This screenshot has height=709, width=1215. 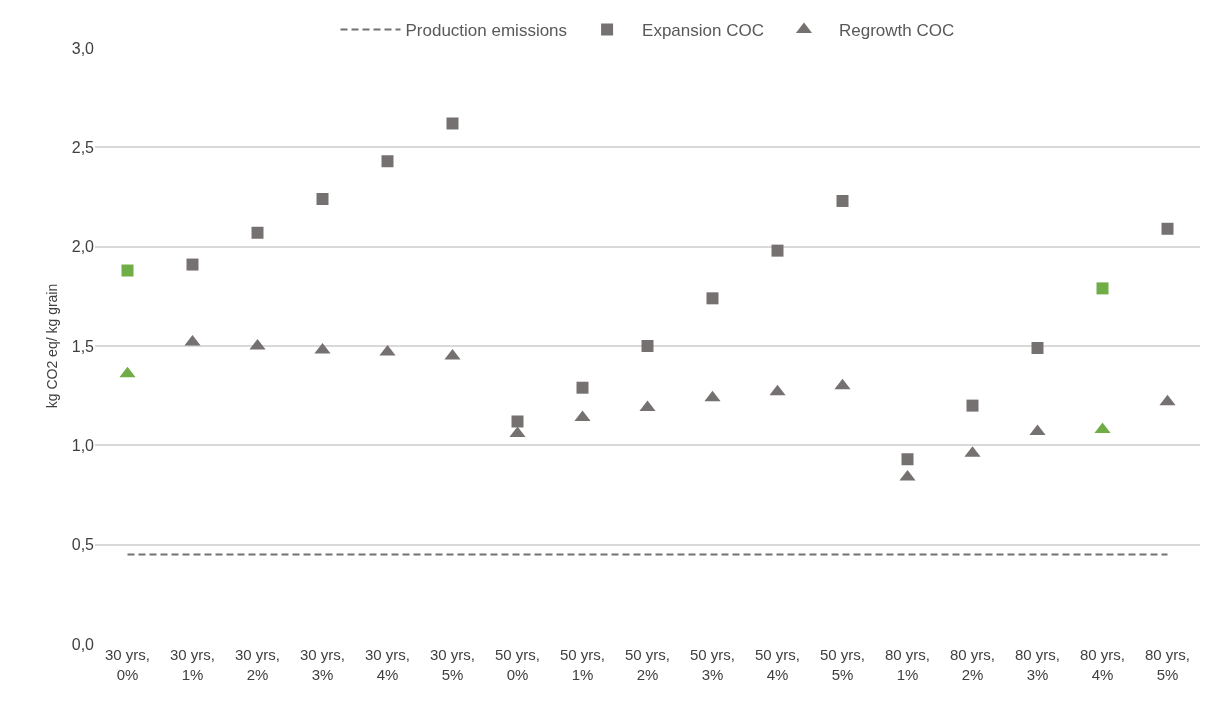 I want to click on legend-label: Regrowth COC, so click(x=896, y=31).